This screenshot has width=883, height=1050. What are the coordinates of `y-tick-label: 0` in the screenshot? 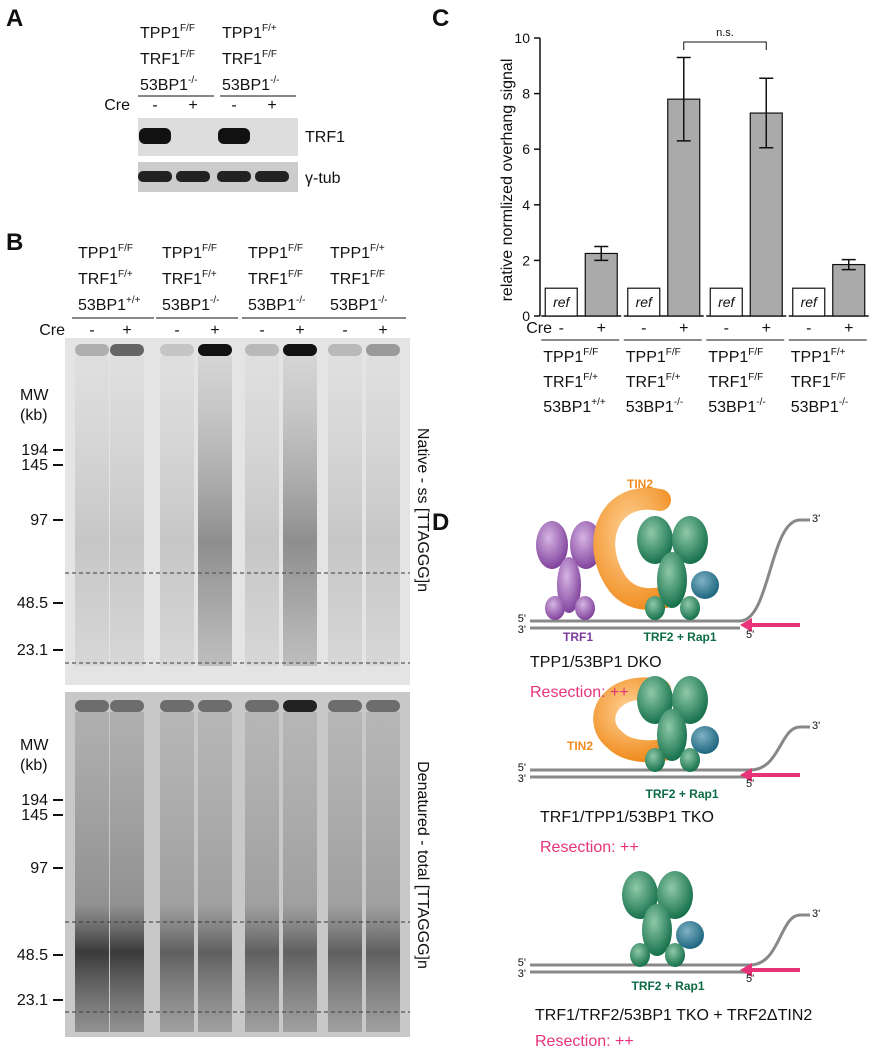 It's located at (526, 316).